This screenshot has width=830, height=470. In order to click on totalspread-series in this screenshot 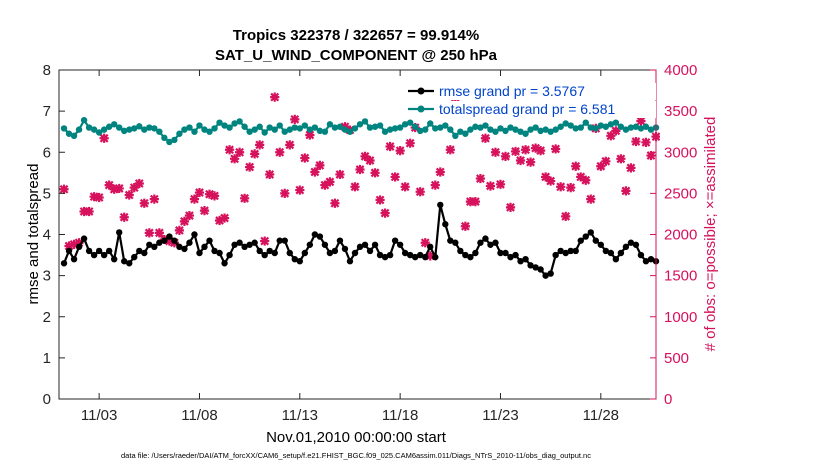, I will do `click(330, 131)`.